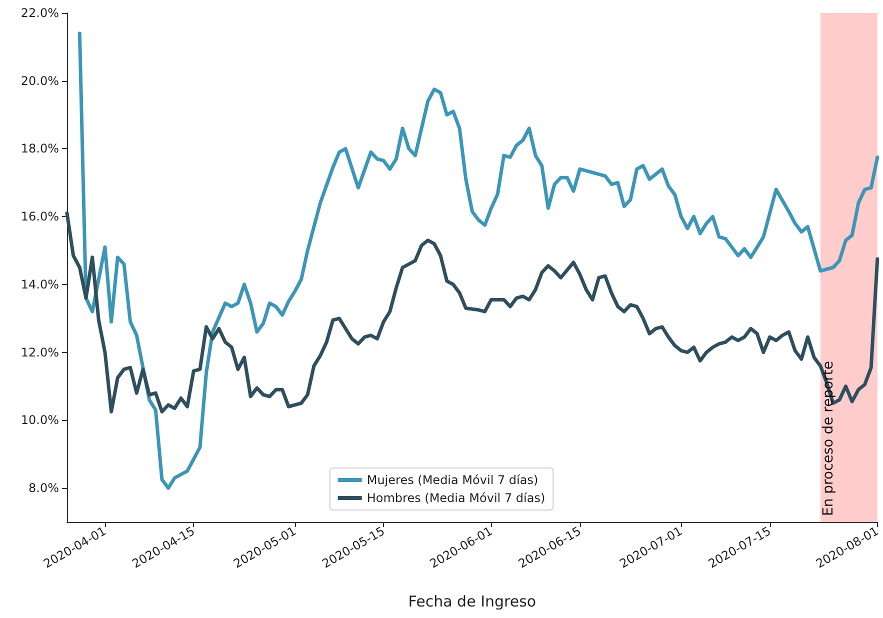 The height and width of the screenshot is (618, 883). Describe the element at coordinates (472, 601) in the screenshot. I see `x-axis-title: Fecha de Ingreso` at that location.